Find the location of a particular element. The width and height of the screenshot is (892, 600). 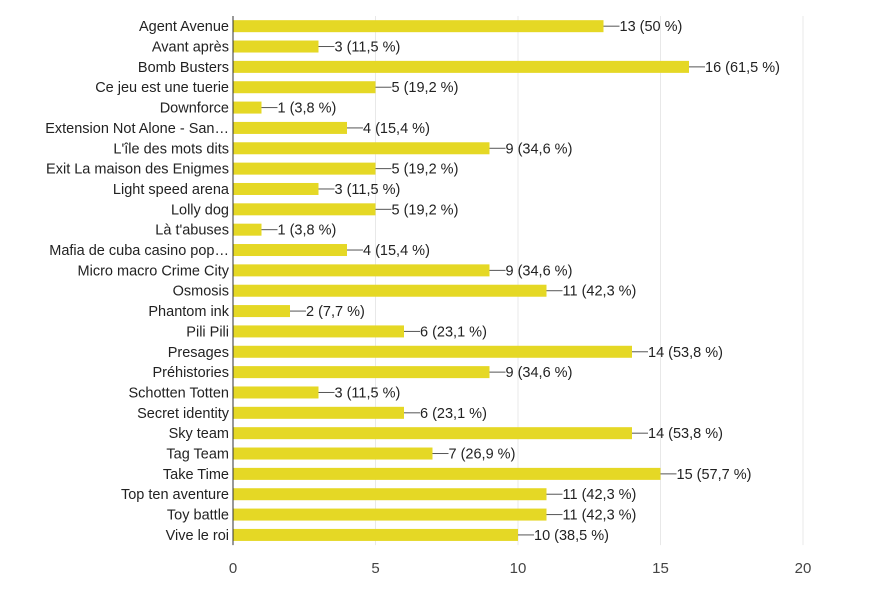

category-label: Osmosis is located at coordinates (201, 292).